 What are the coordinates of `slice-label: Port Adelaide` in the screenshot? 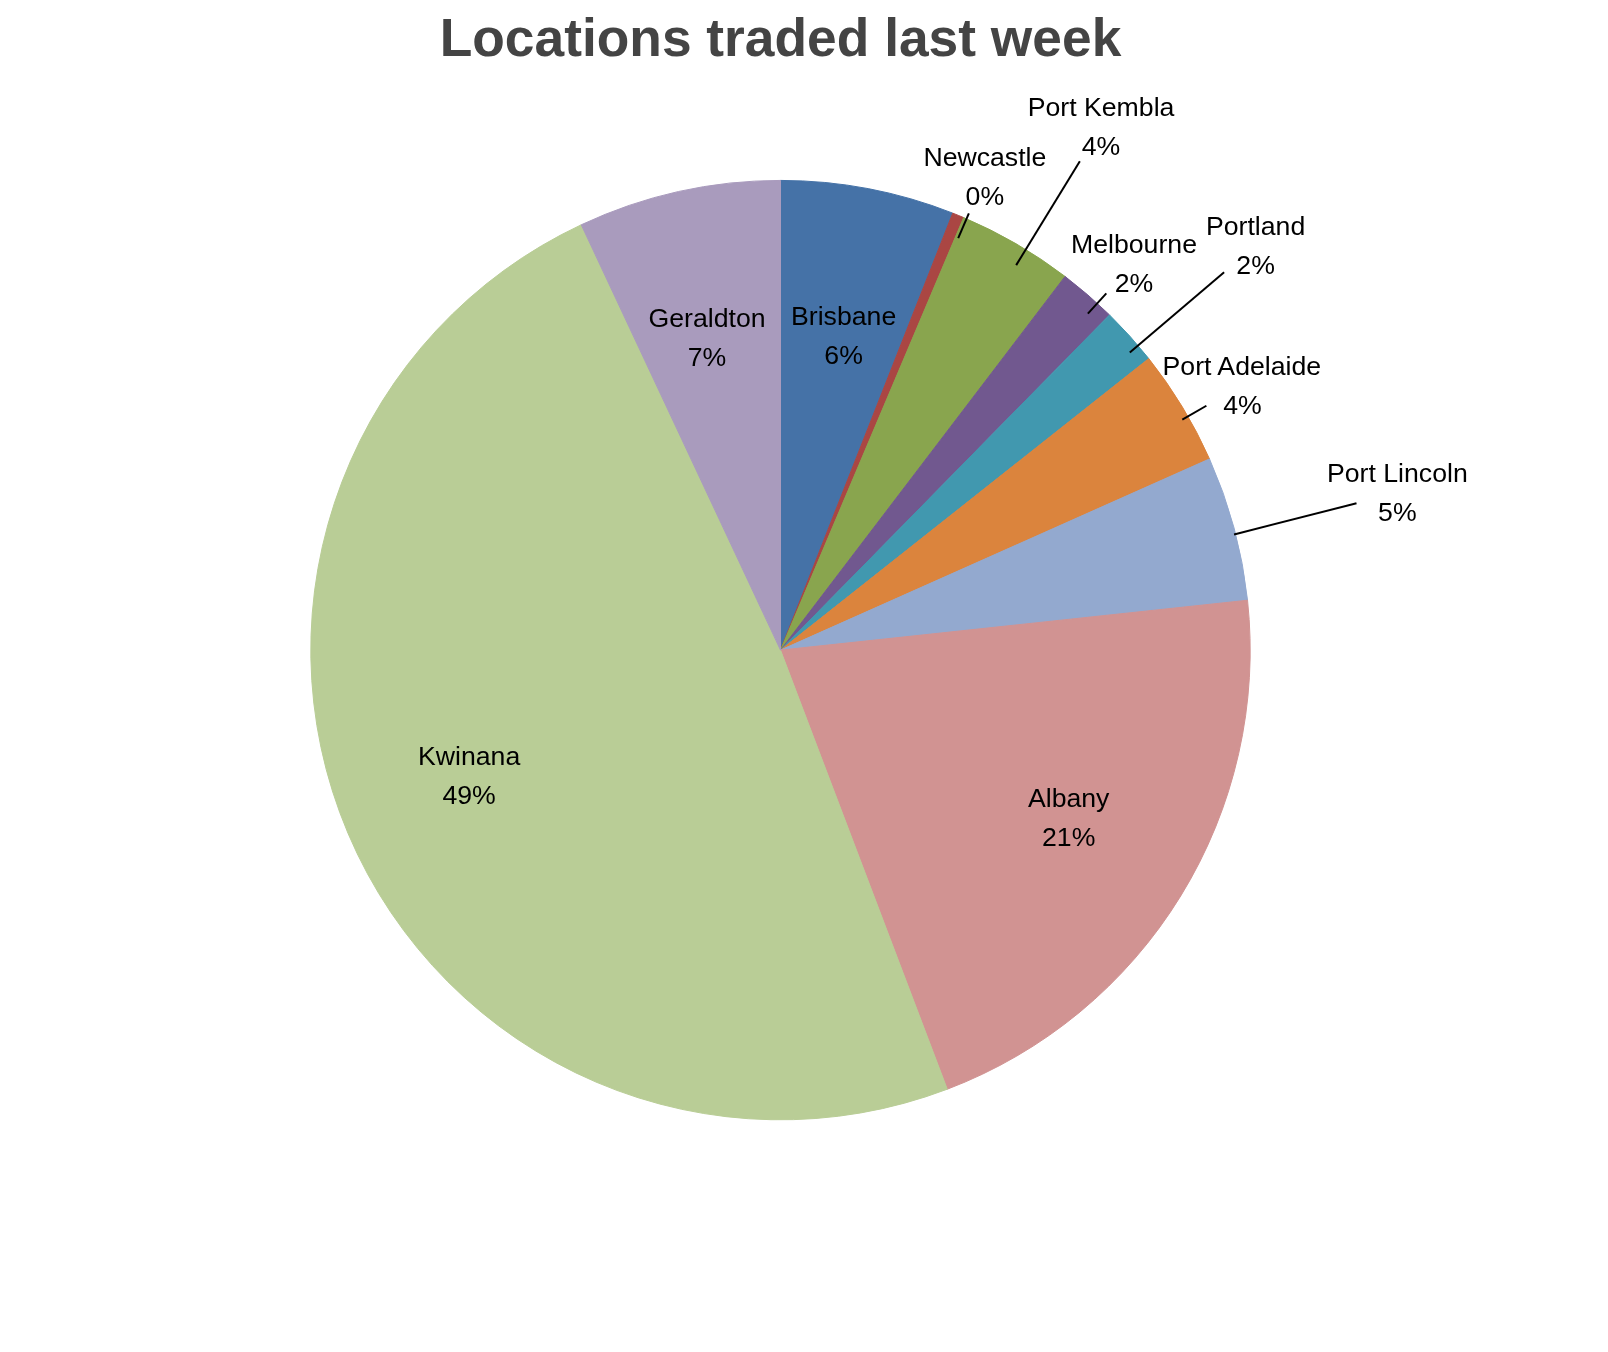 It's located at (1242, 365).